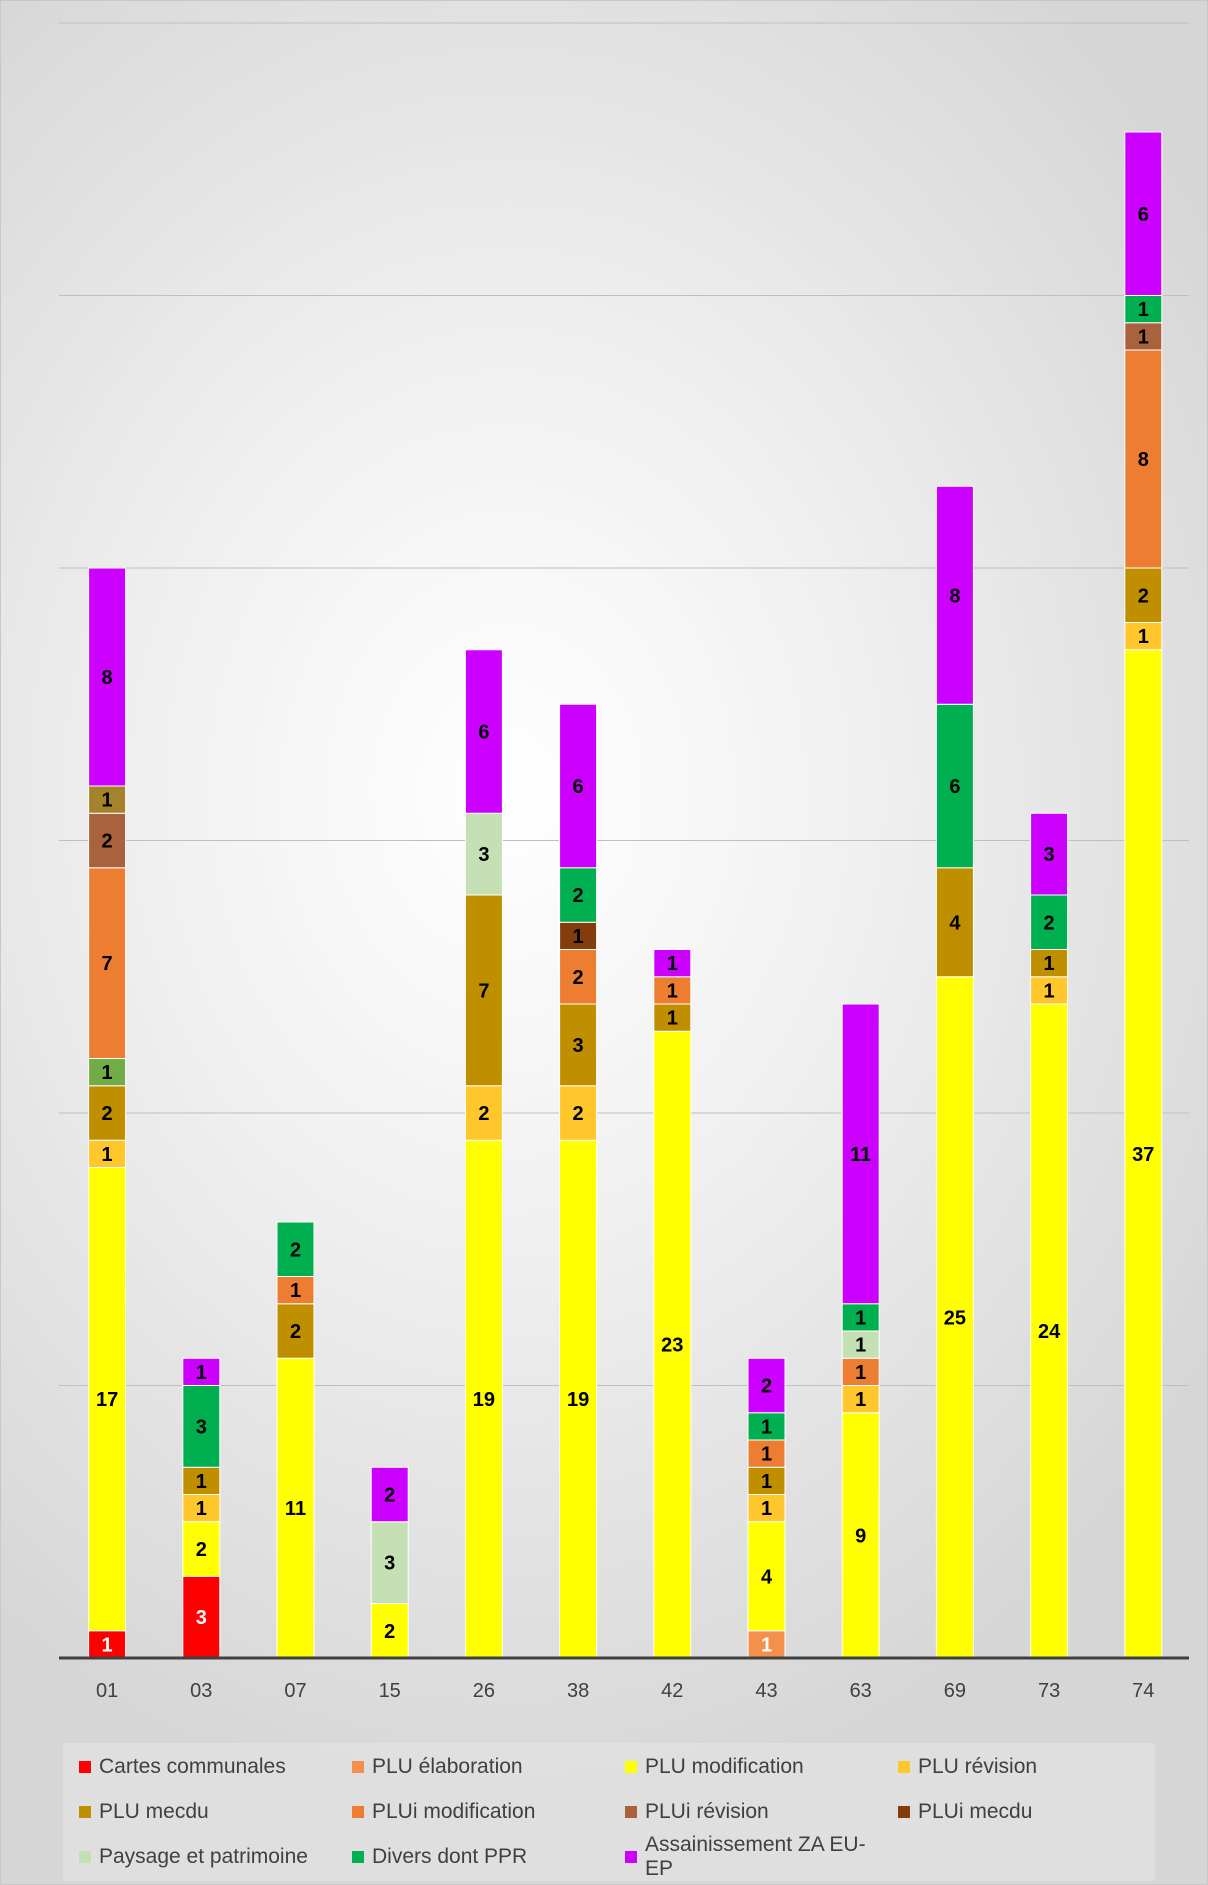 This screenshot has height=1885, width=1208. What do you see at coordinates (450, 1856) in the screenshot?
I see `legend-label: Divers dont PPR` at bounding box center [450, 1856].